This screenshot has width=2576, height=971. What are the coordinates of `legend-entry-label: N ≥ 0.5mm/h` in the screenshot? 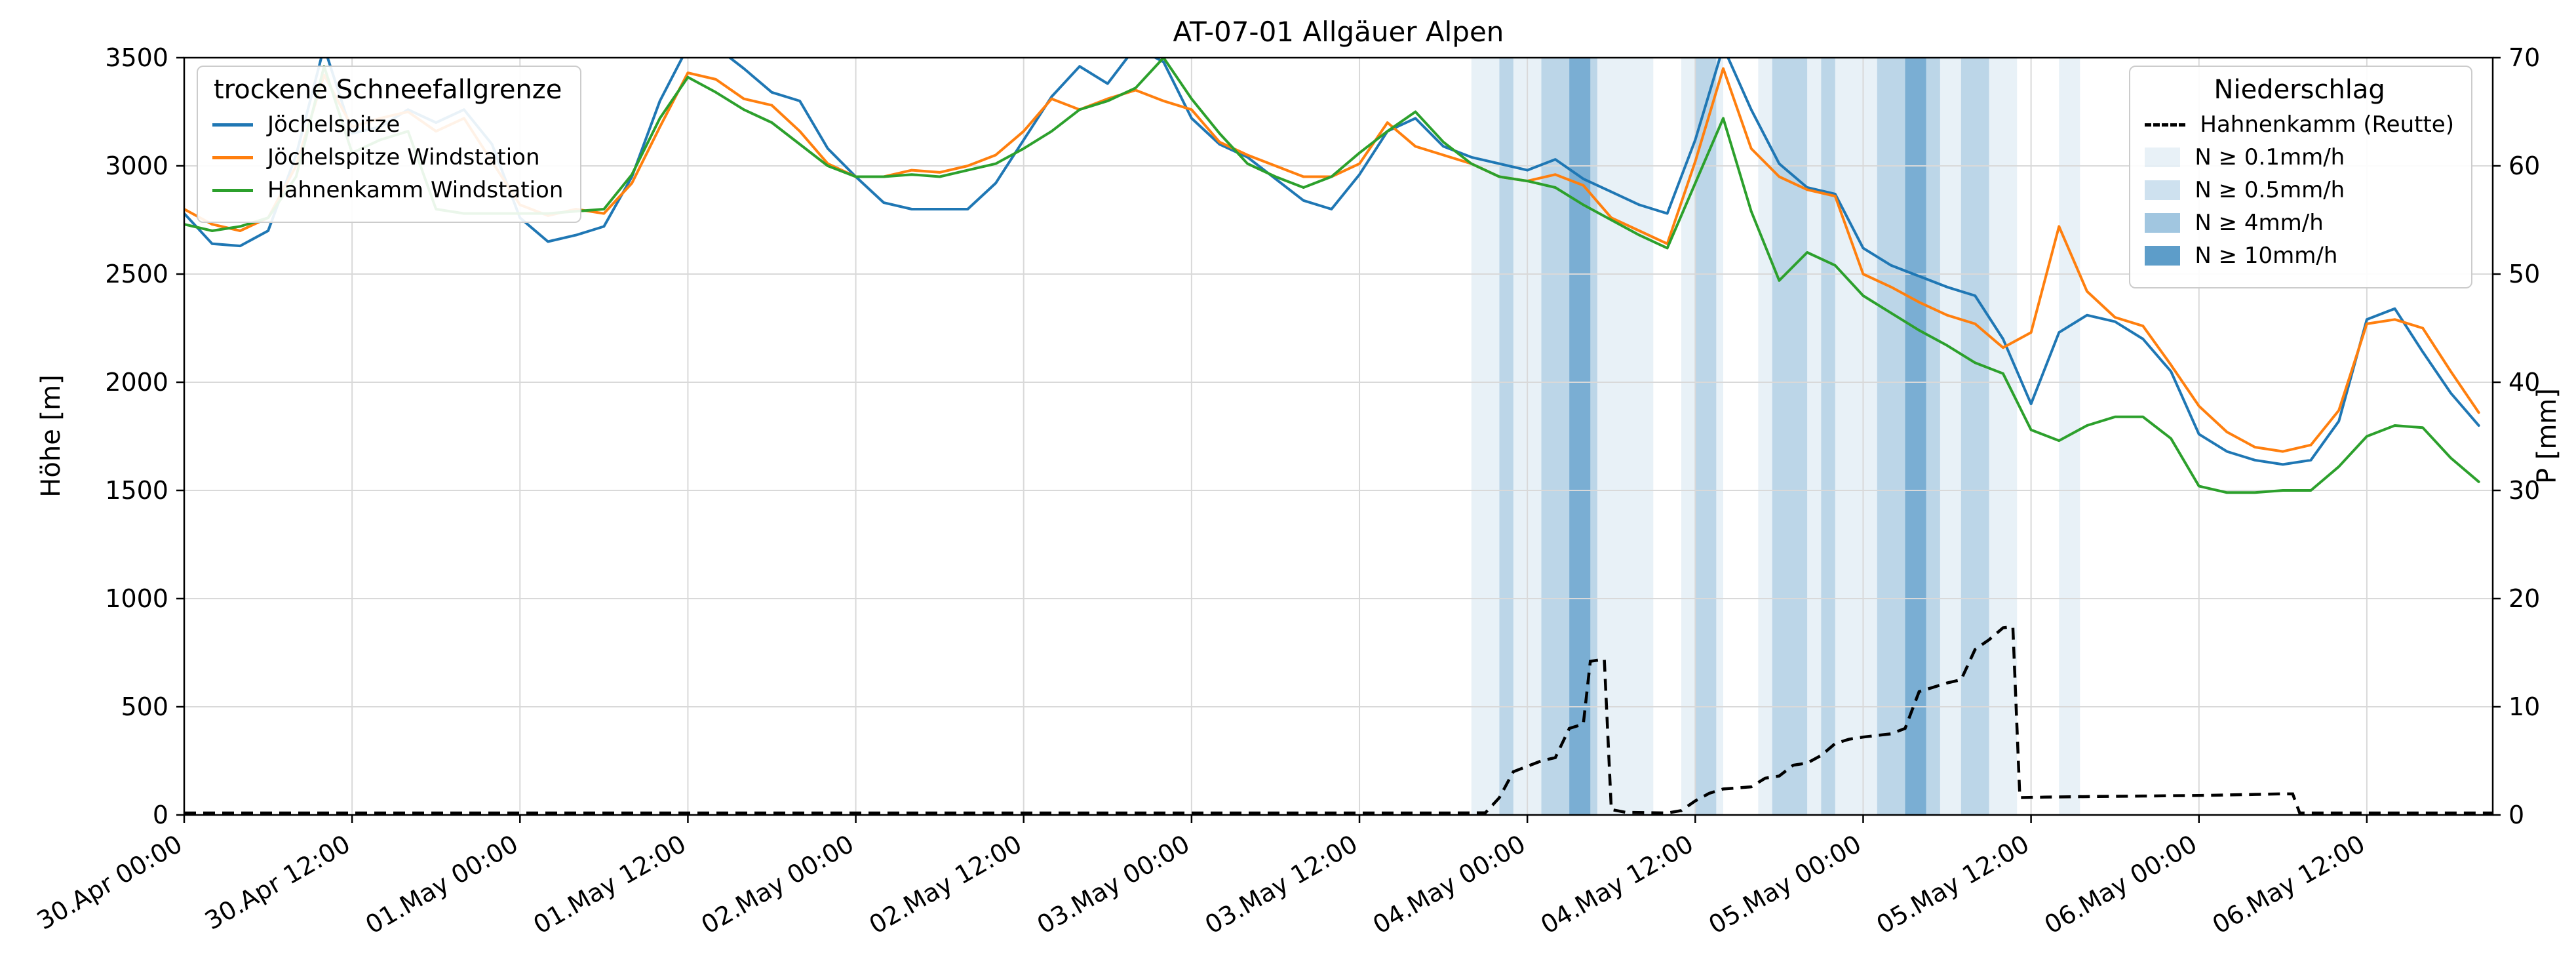 It's located at (2270, 190).